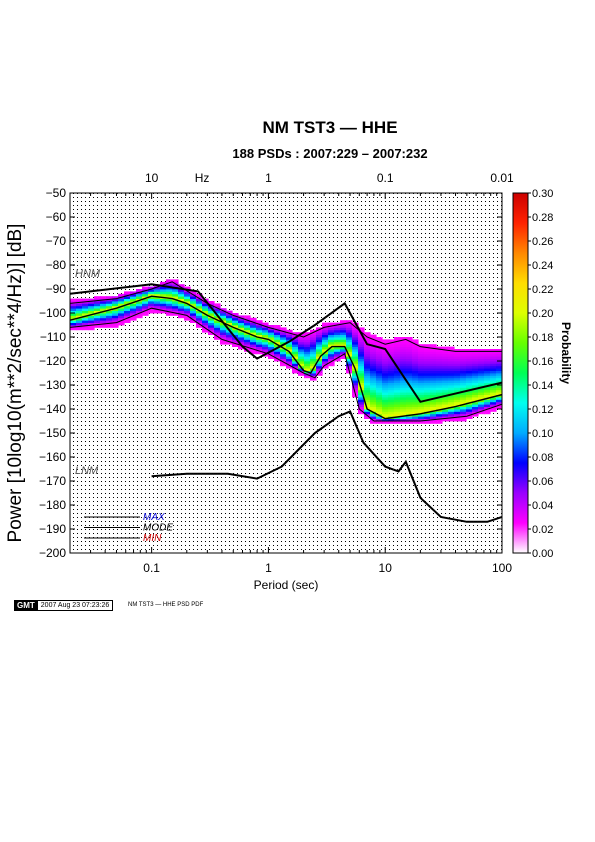  What do you see at coordinates (75, 605) in the screenshot?
I see `gmt-timestamp: 2007 Aug 23 07:23:26` at bounding box center [75, 605].